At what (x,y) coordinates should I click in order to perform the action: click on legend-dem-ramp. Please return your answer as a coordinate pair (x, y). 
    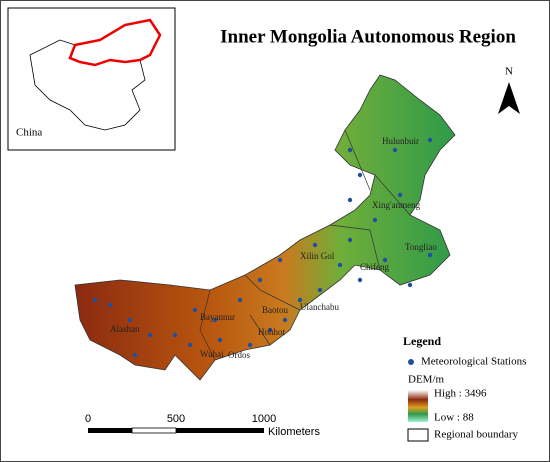
    Looking at the image, I should click on (418, 406).